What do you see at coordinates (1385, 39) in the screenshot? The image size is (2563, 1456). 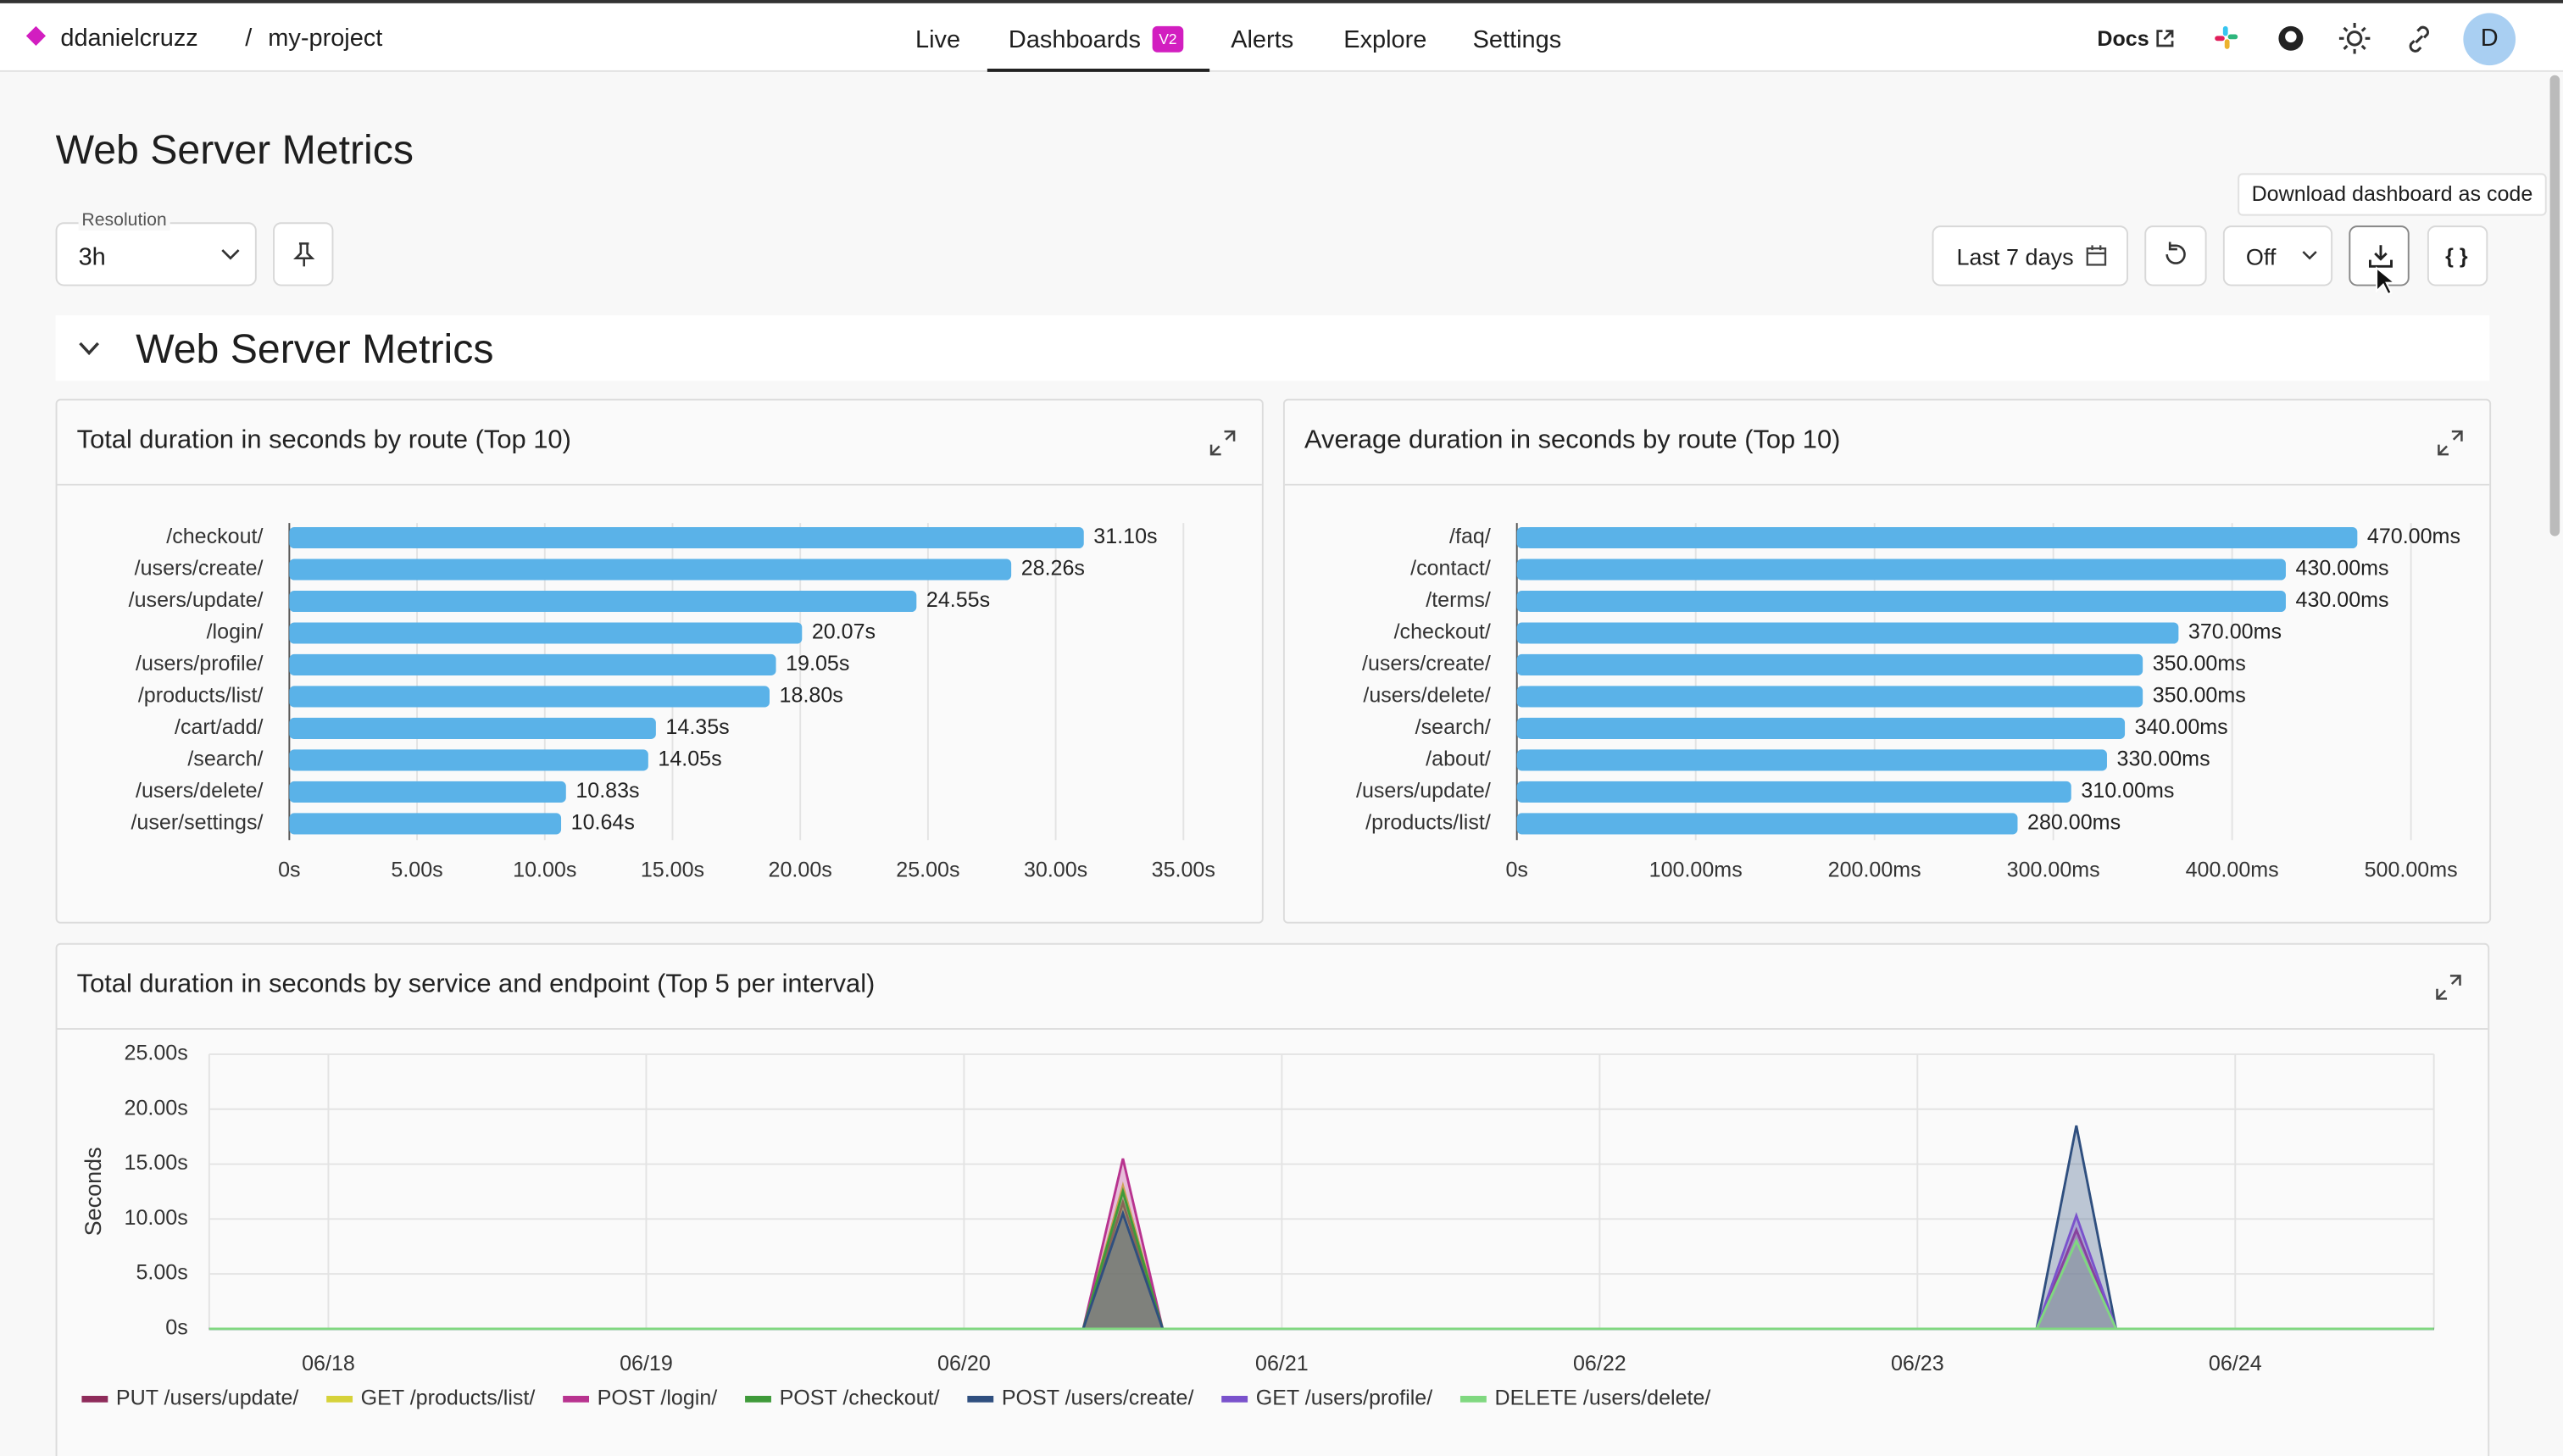 I see `nav-tab: Explore` at bounding box center [1385, 39].